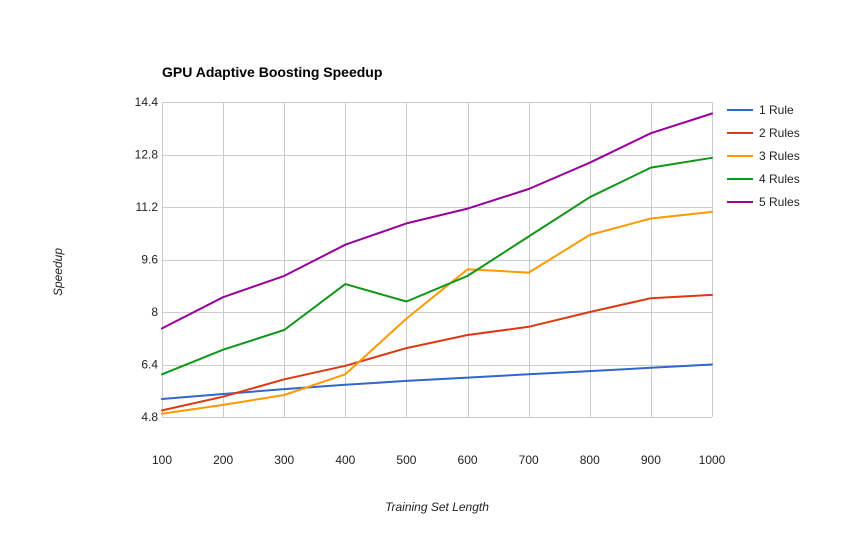  I want to click on y-axis-ticks: 4.8 6.4 8 9.6 11.2 12.8 14.4, so click(147, 259).